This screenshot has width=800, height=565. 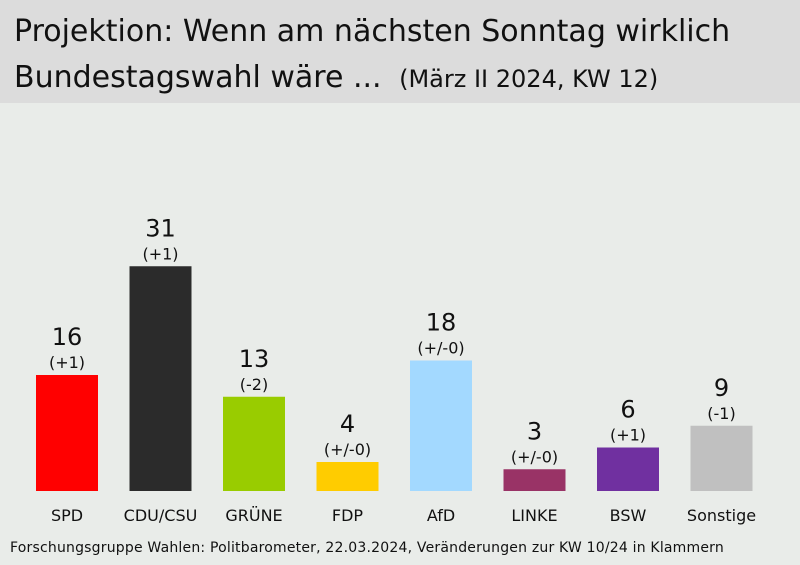 What do you see at coordinates (67, 337) in the screenshot?
I see `value-label-spd: 16` at bounding box center [67, 337].